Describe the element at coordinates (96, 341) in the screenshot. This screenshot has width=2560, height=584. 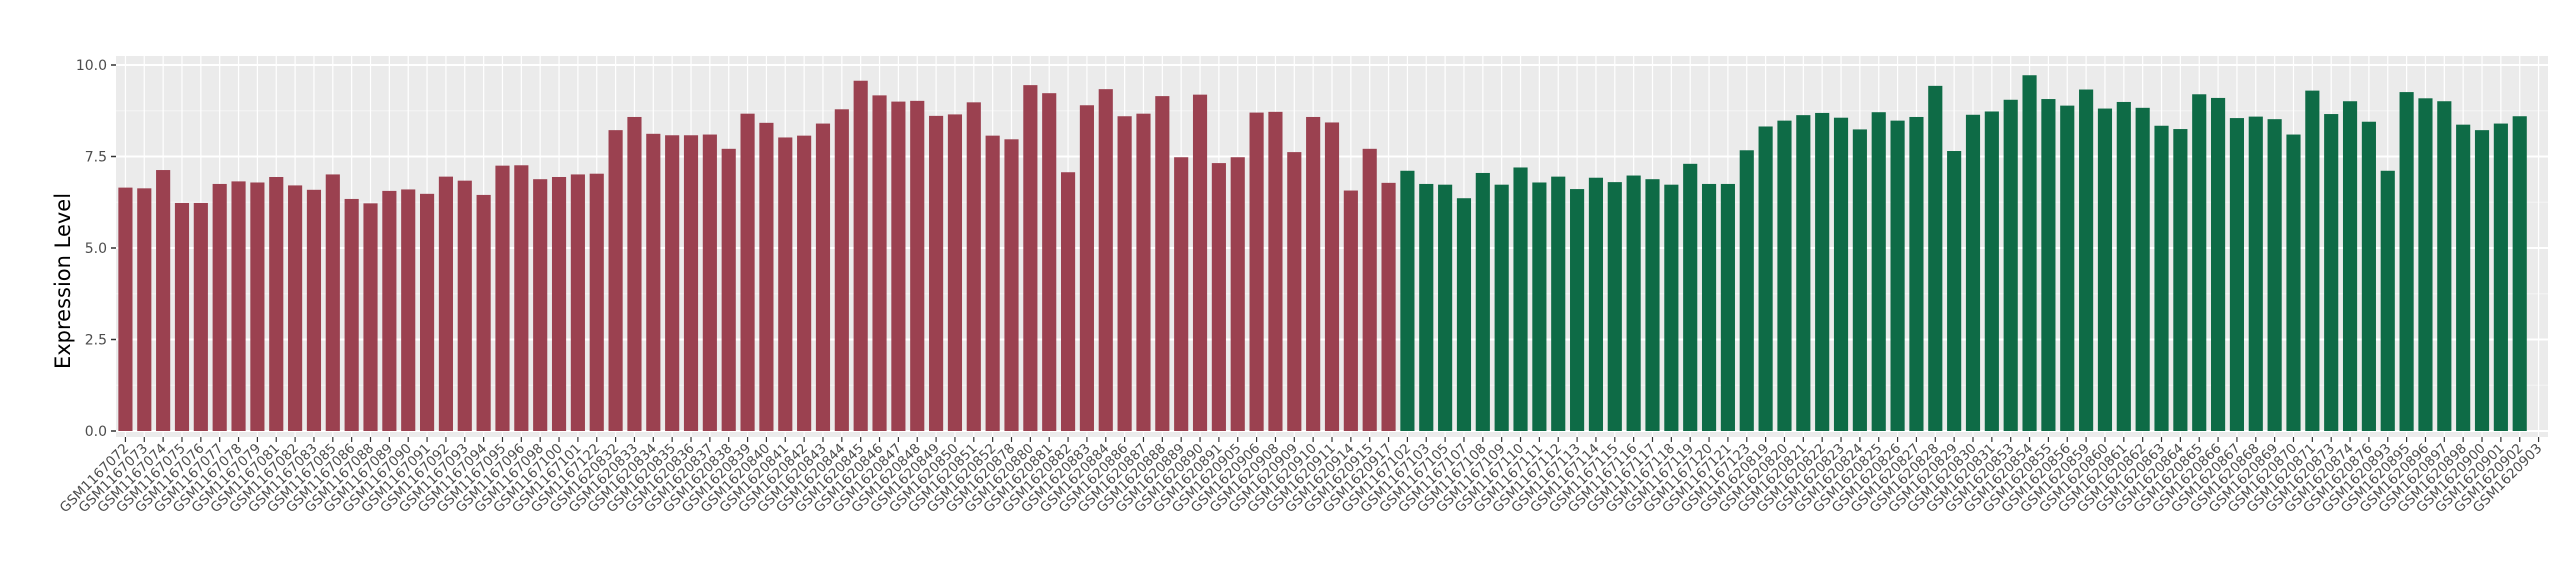
I see `y-tick-label: 2.5` at that location.